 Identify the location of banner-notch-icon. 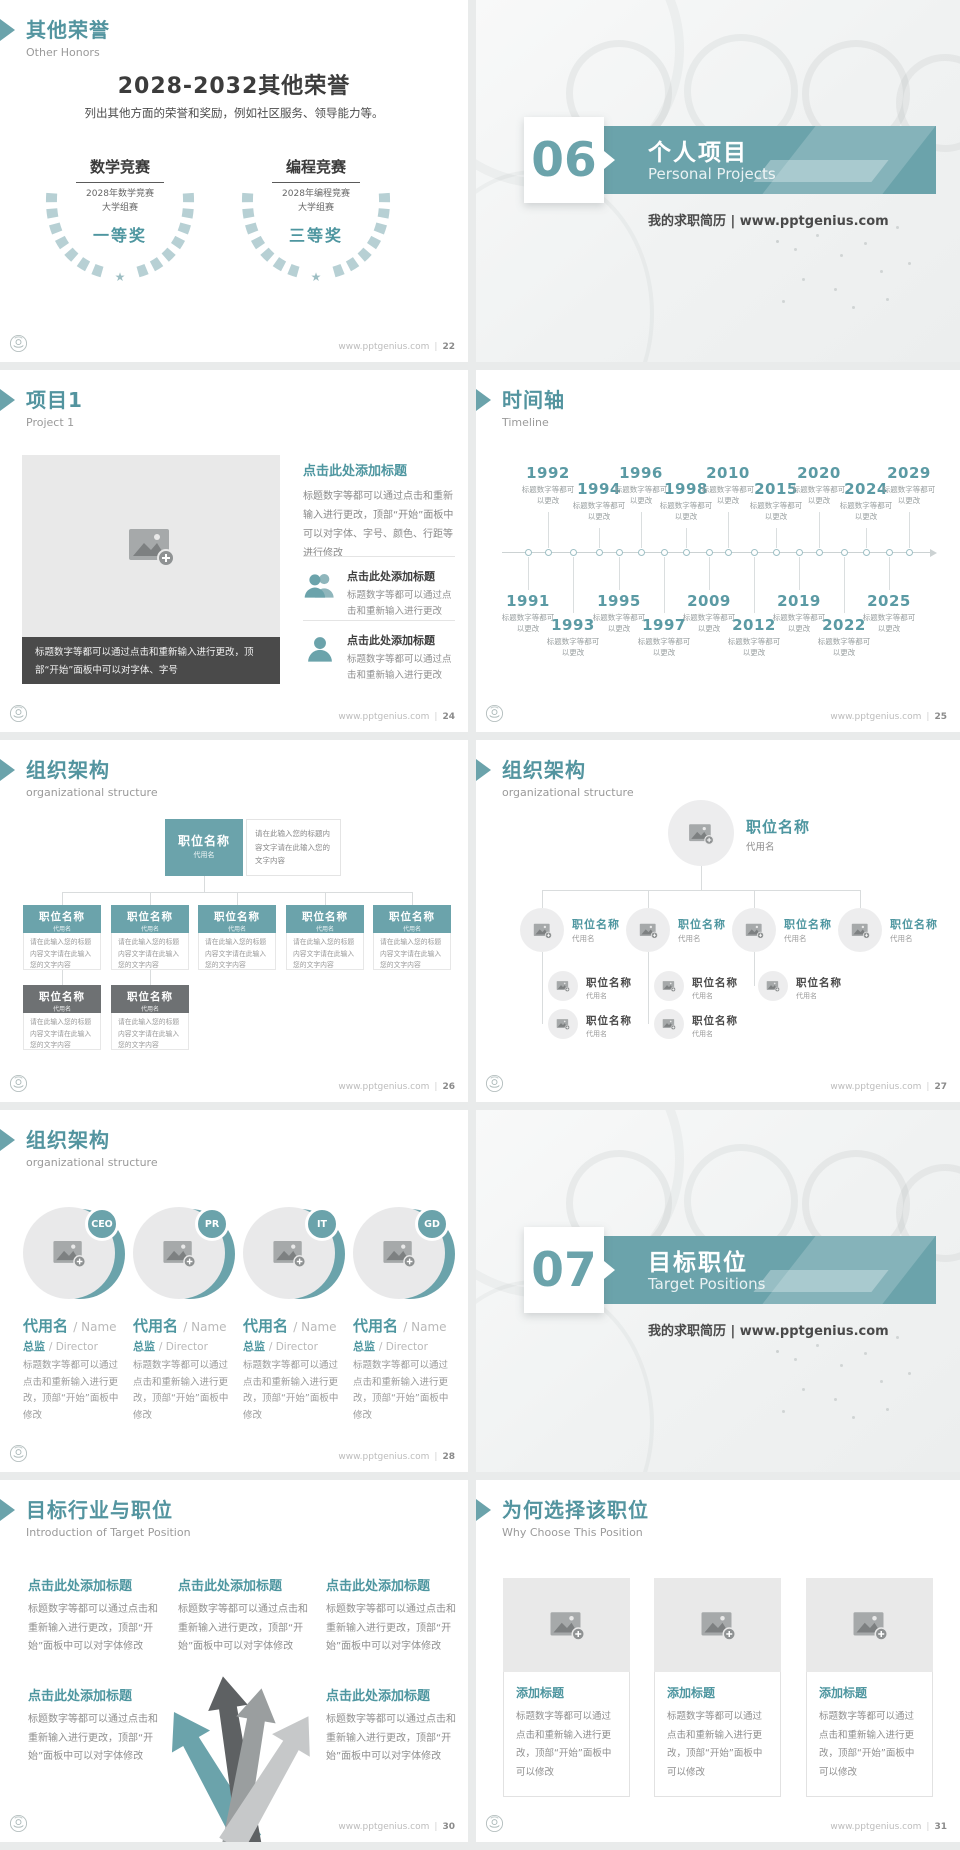
(609, 1270).